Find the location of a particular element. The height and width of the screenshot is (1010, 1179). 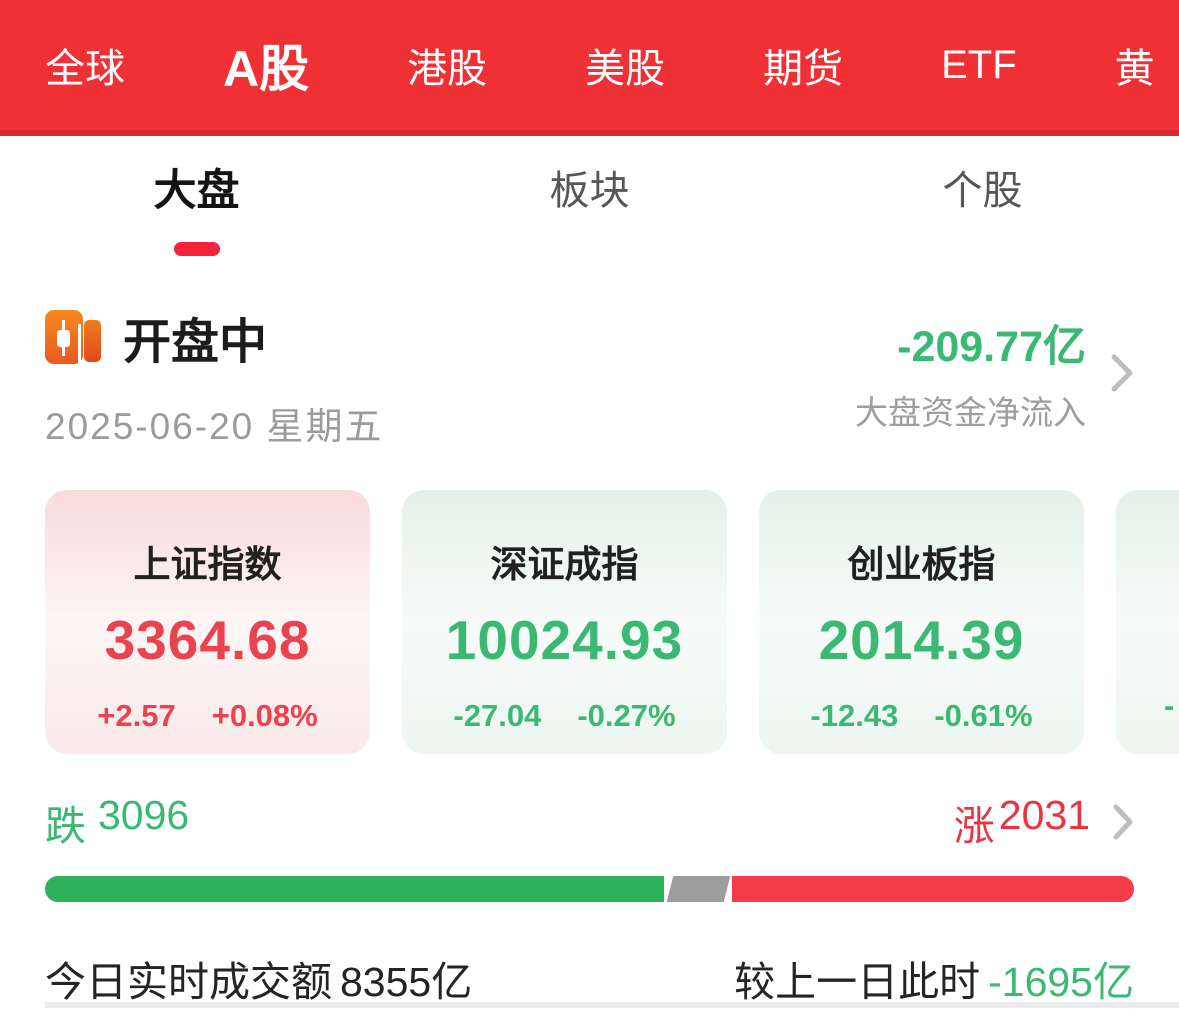

market-open-status: 开盘中 is located at coordinates (195, 342).